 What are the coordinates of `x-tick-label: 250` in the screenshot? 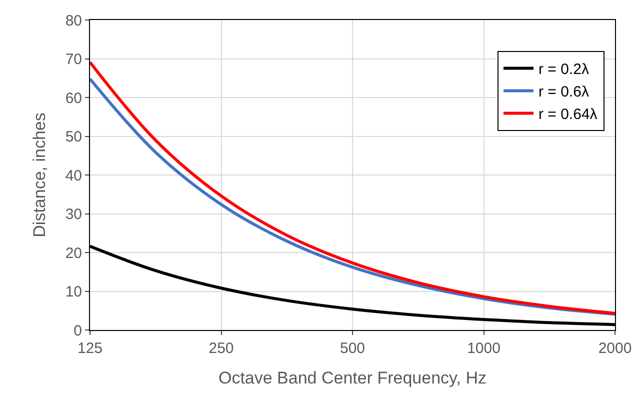 It's located at (221, 348).